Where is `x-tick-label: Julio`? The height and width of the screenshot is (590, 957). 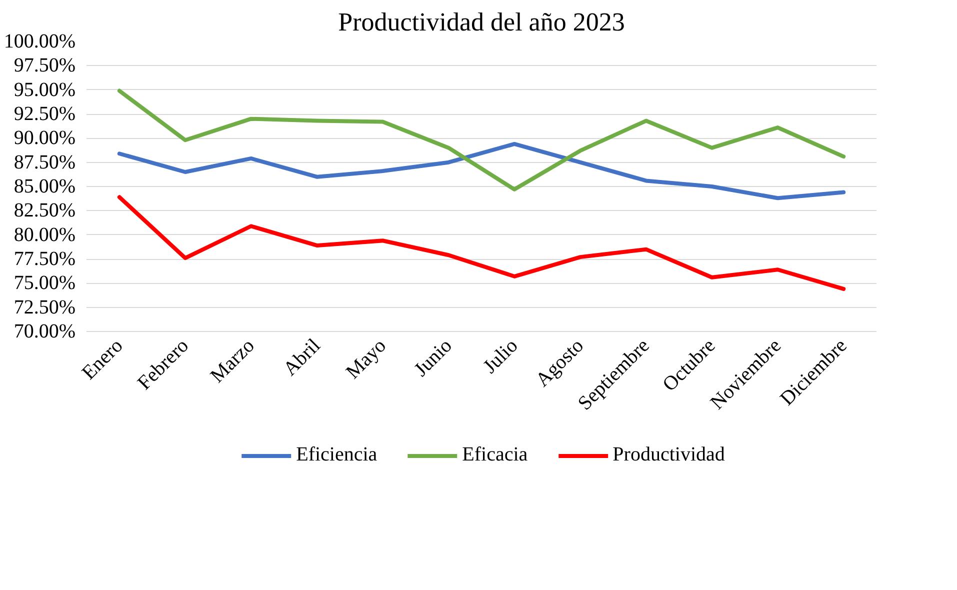
x-tick-label: Julio is located at coordinates (500, 356).